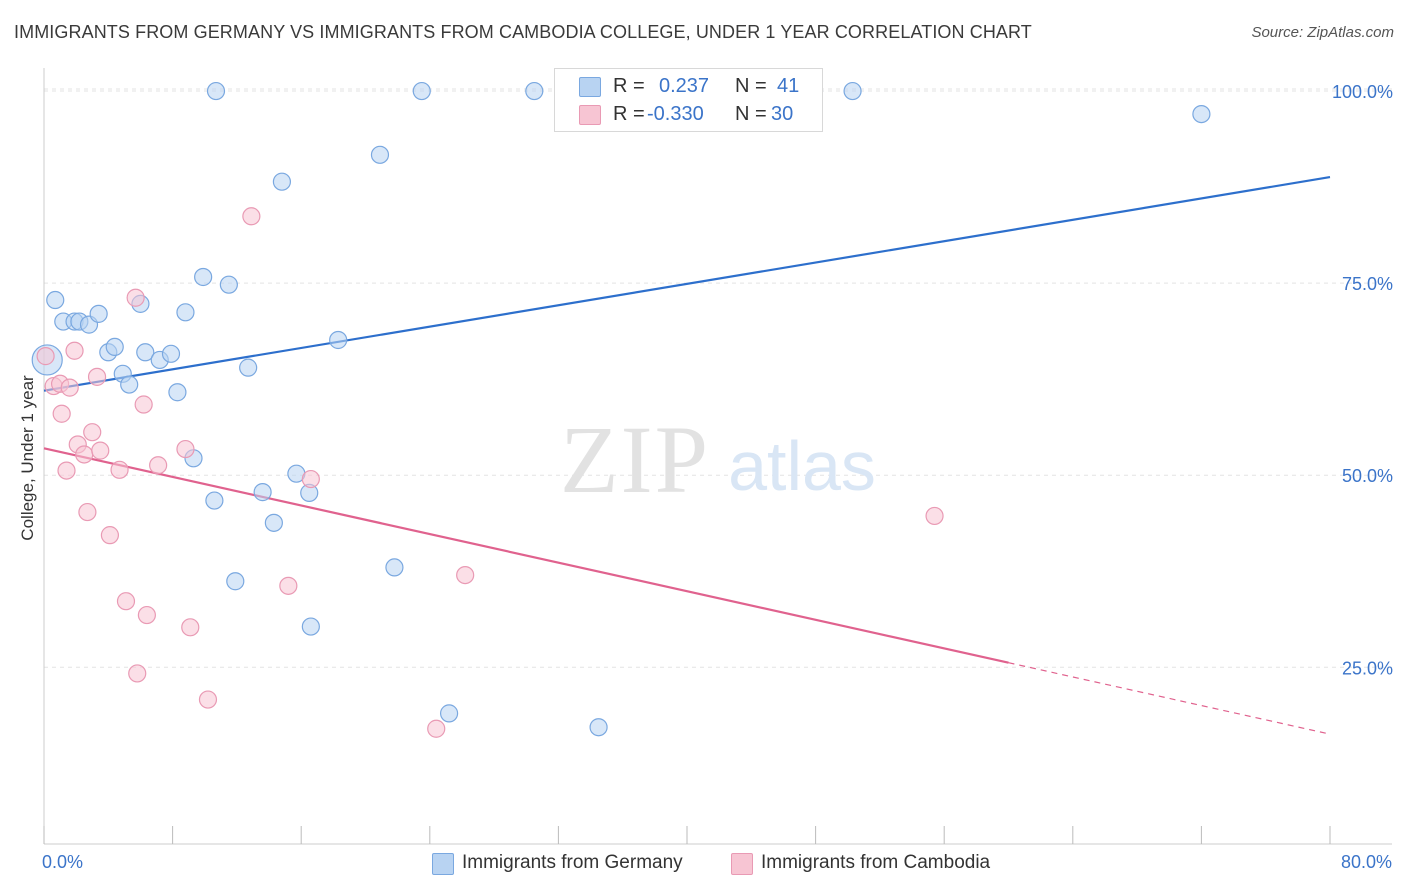 Image resolution: width=1406 pixels, height=892 pixels. What do you see at coordinates (27, 458) in the screenshot?
I see `y-axis-title: College, Under 1 year` at bounding box center [27, 458].